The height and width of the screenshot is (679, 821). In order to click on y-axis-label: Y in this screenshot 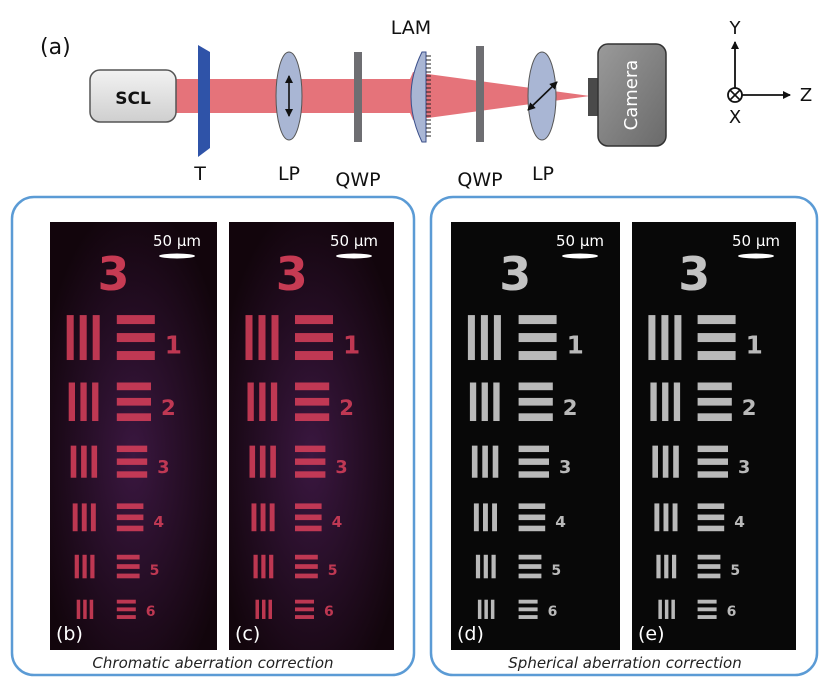, I will do `click(735, 28)`.